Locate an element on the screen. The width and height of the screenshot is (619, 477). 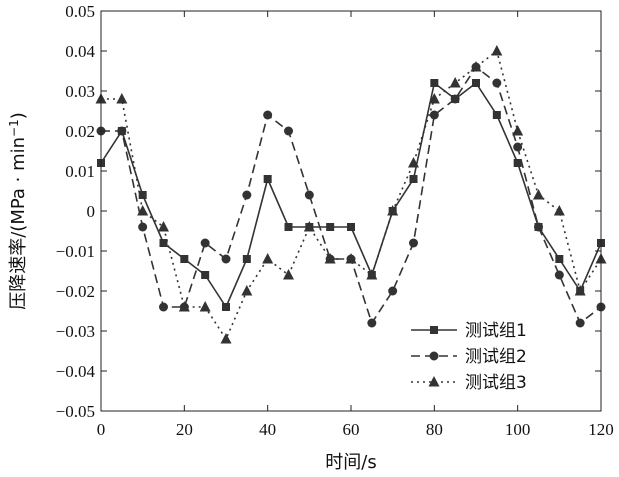
y-tick-label-8: 0.03 is located at coordinates (80, 91).